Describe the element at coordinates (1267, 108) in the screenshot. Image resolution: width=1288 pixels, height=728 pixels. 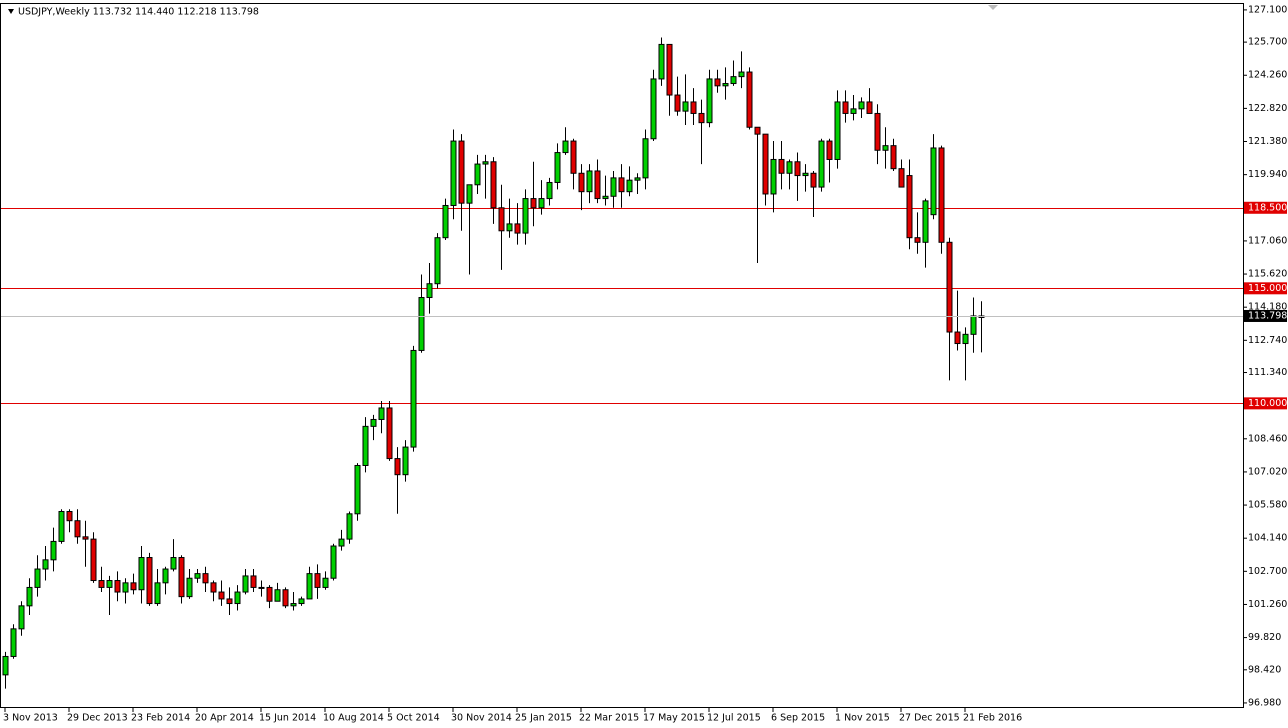
I see `y-tick-label: 122.820` at that location.